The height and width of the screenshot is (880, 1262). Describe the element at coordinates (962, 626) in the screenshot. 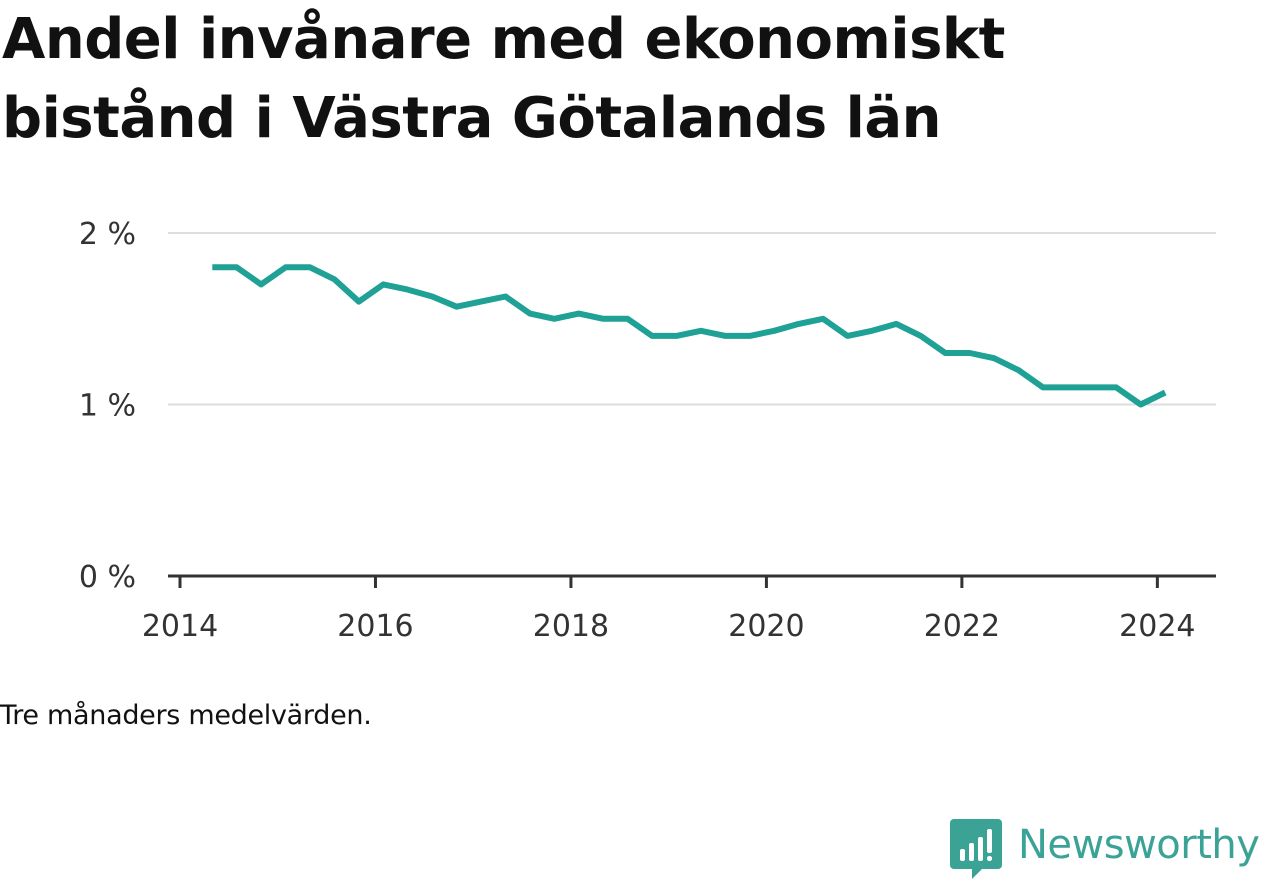

I see `x-tick-label-2022: 2022` at that location.